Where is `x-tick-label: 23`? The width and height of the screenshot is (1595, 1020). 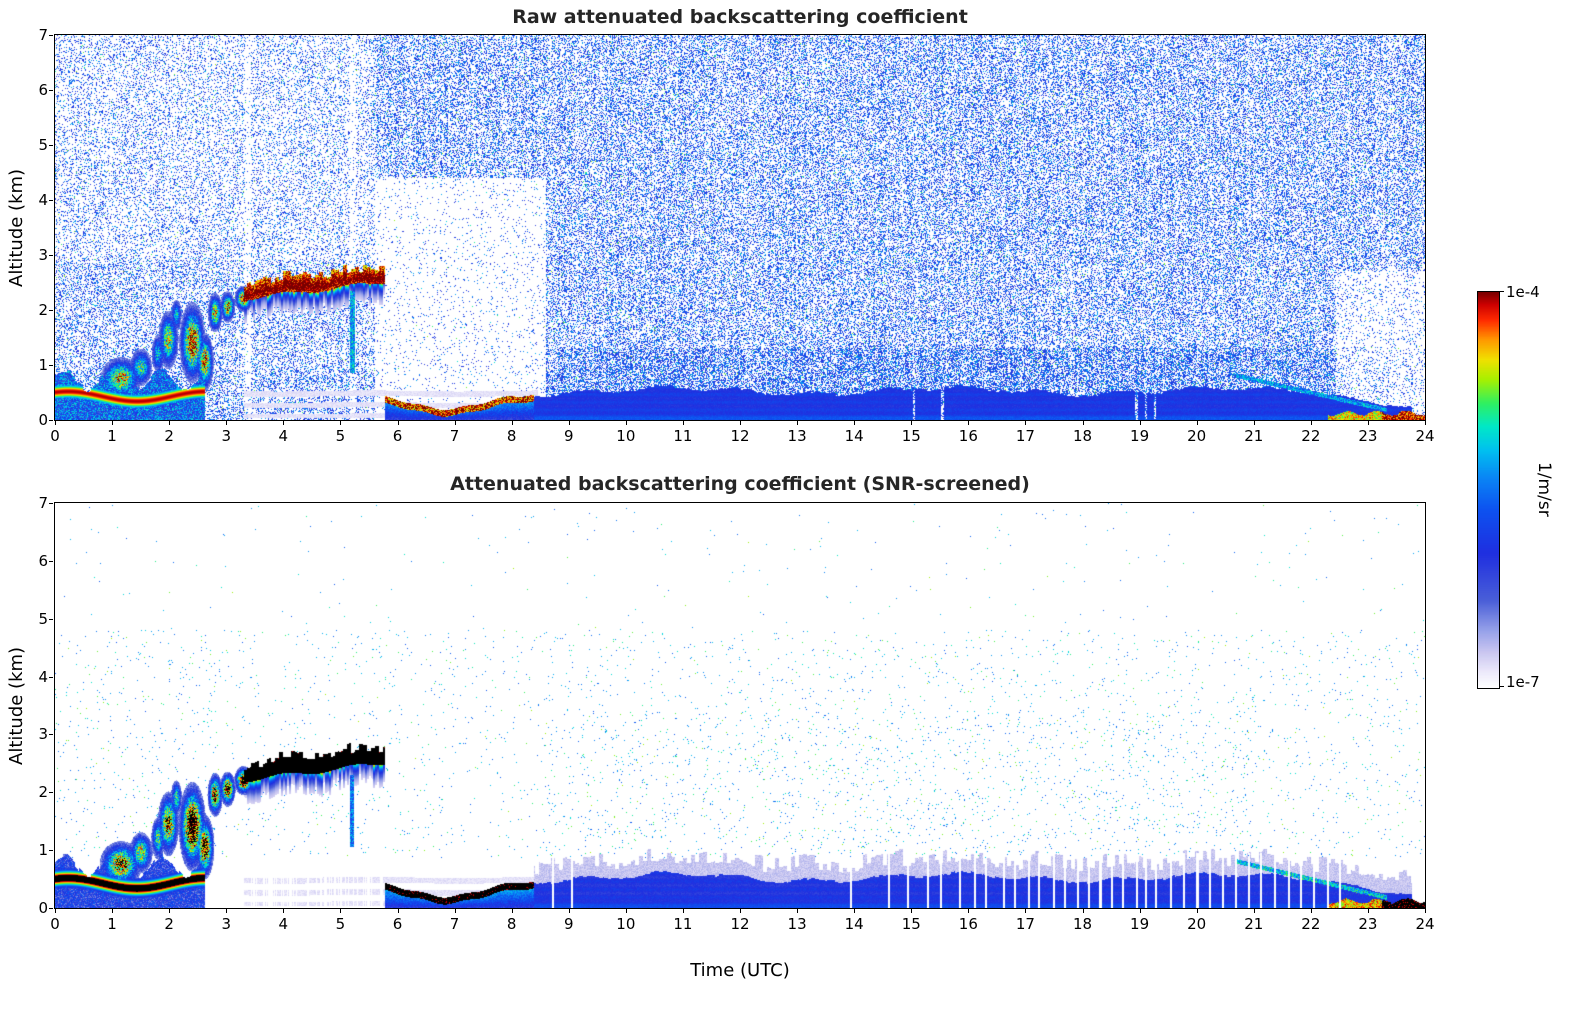 x-tick-label: 23 is located at coordinates (1368, 436).